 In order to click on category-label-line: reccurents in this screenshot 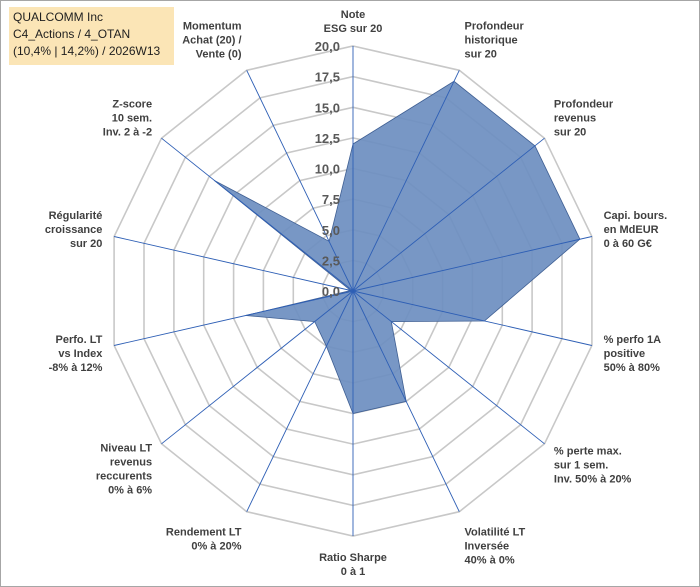, I will do `click(124, 477)`.